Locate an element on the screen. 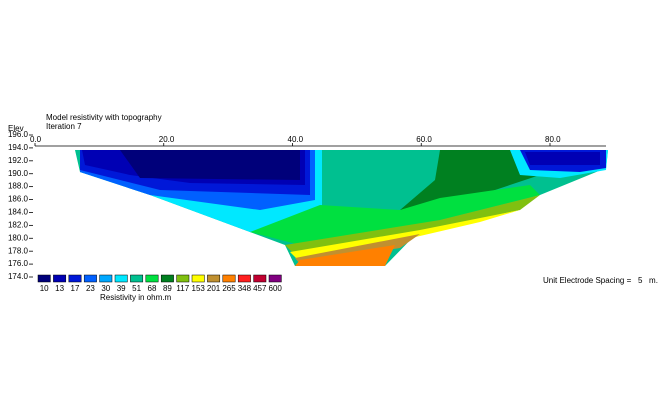  colorbar-tick-label: 17 is located at coordinates (75, 288).